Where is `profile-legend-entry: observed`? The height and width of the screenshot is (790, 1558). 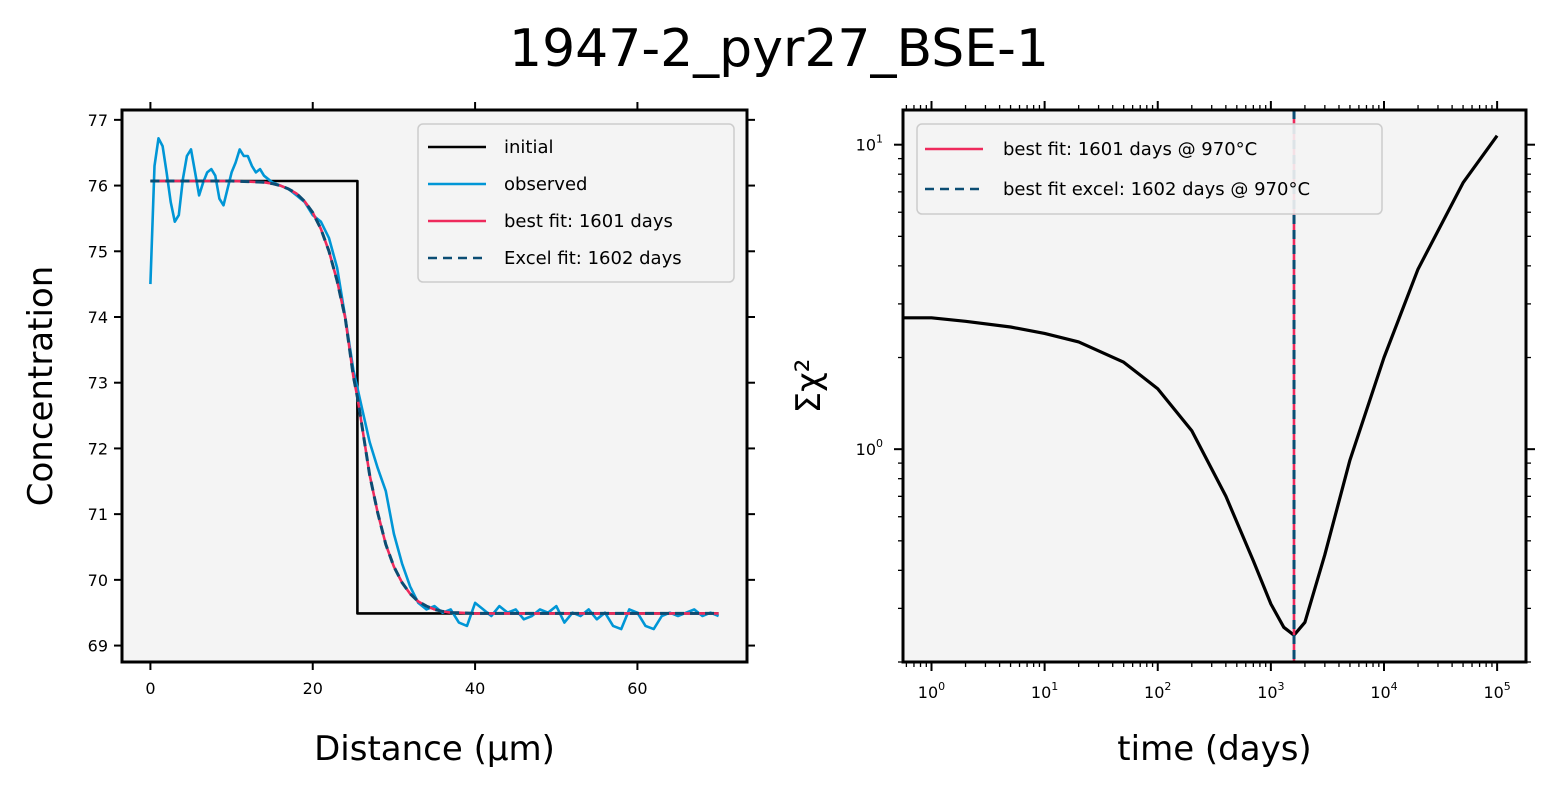
profile-legend-entry: observed is located at coordinates (545, 184).